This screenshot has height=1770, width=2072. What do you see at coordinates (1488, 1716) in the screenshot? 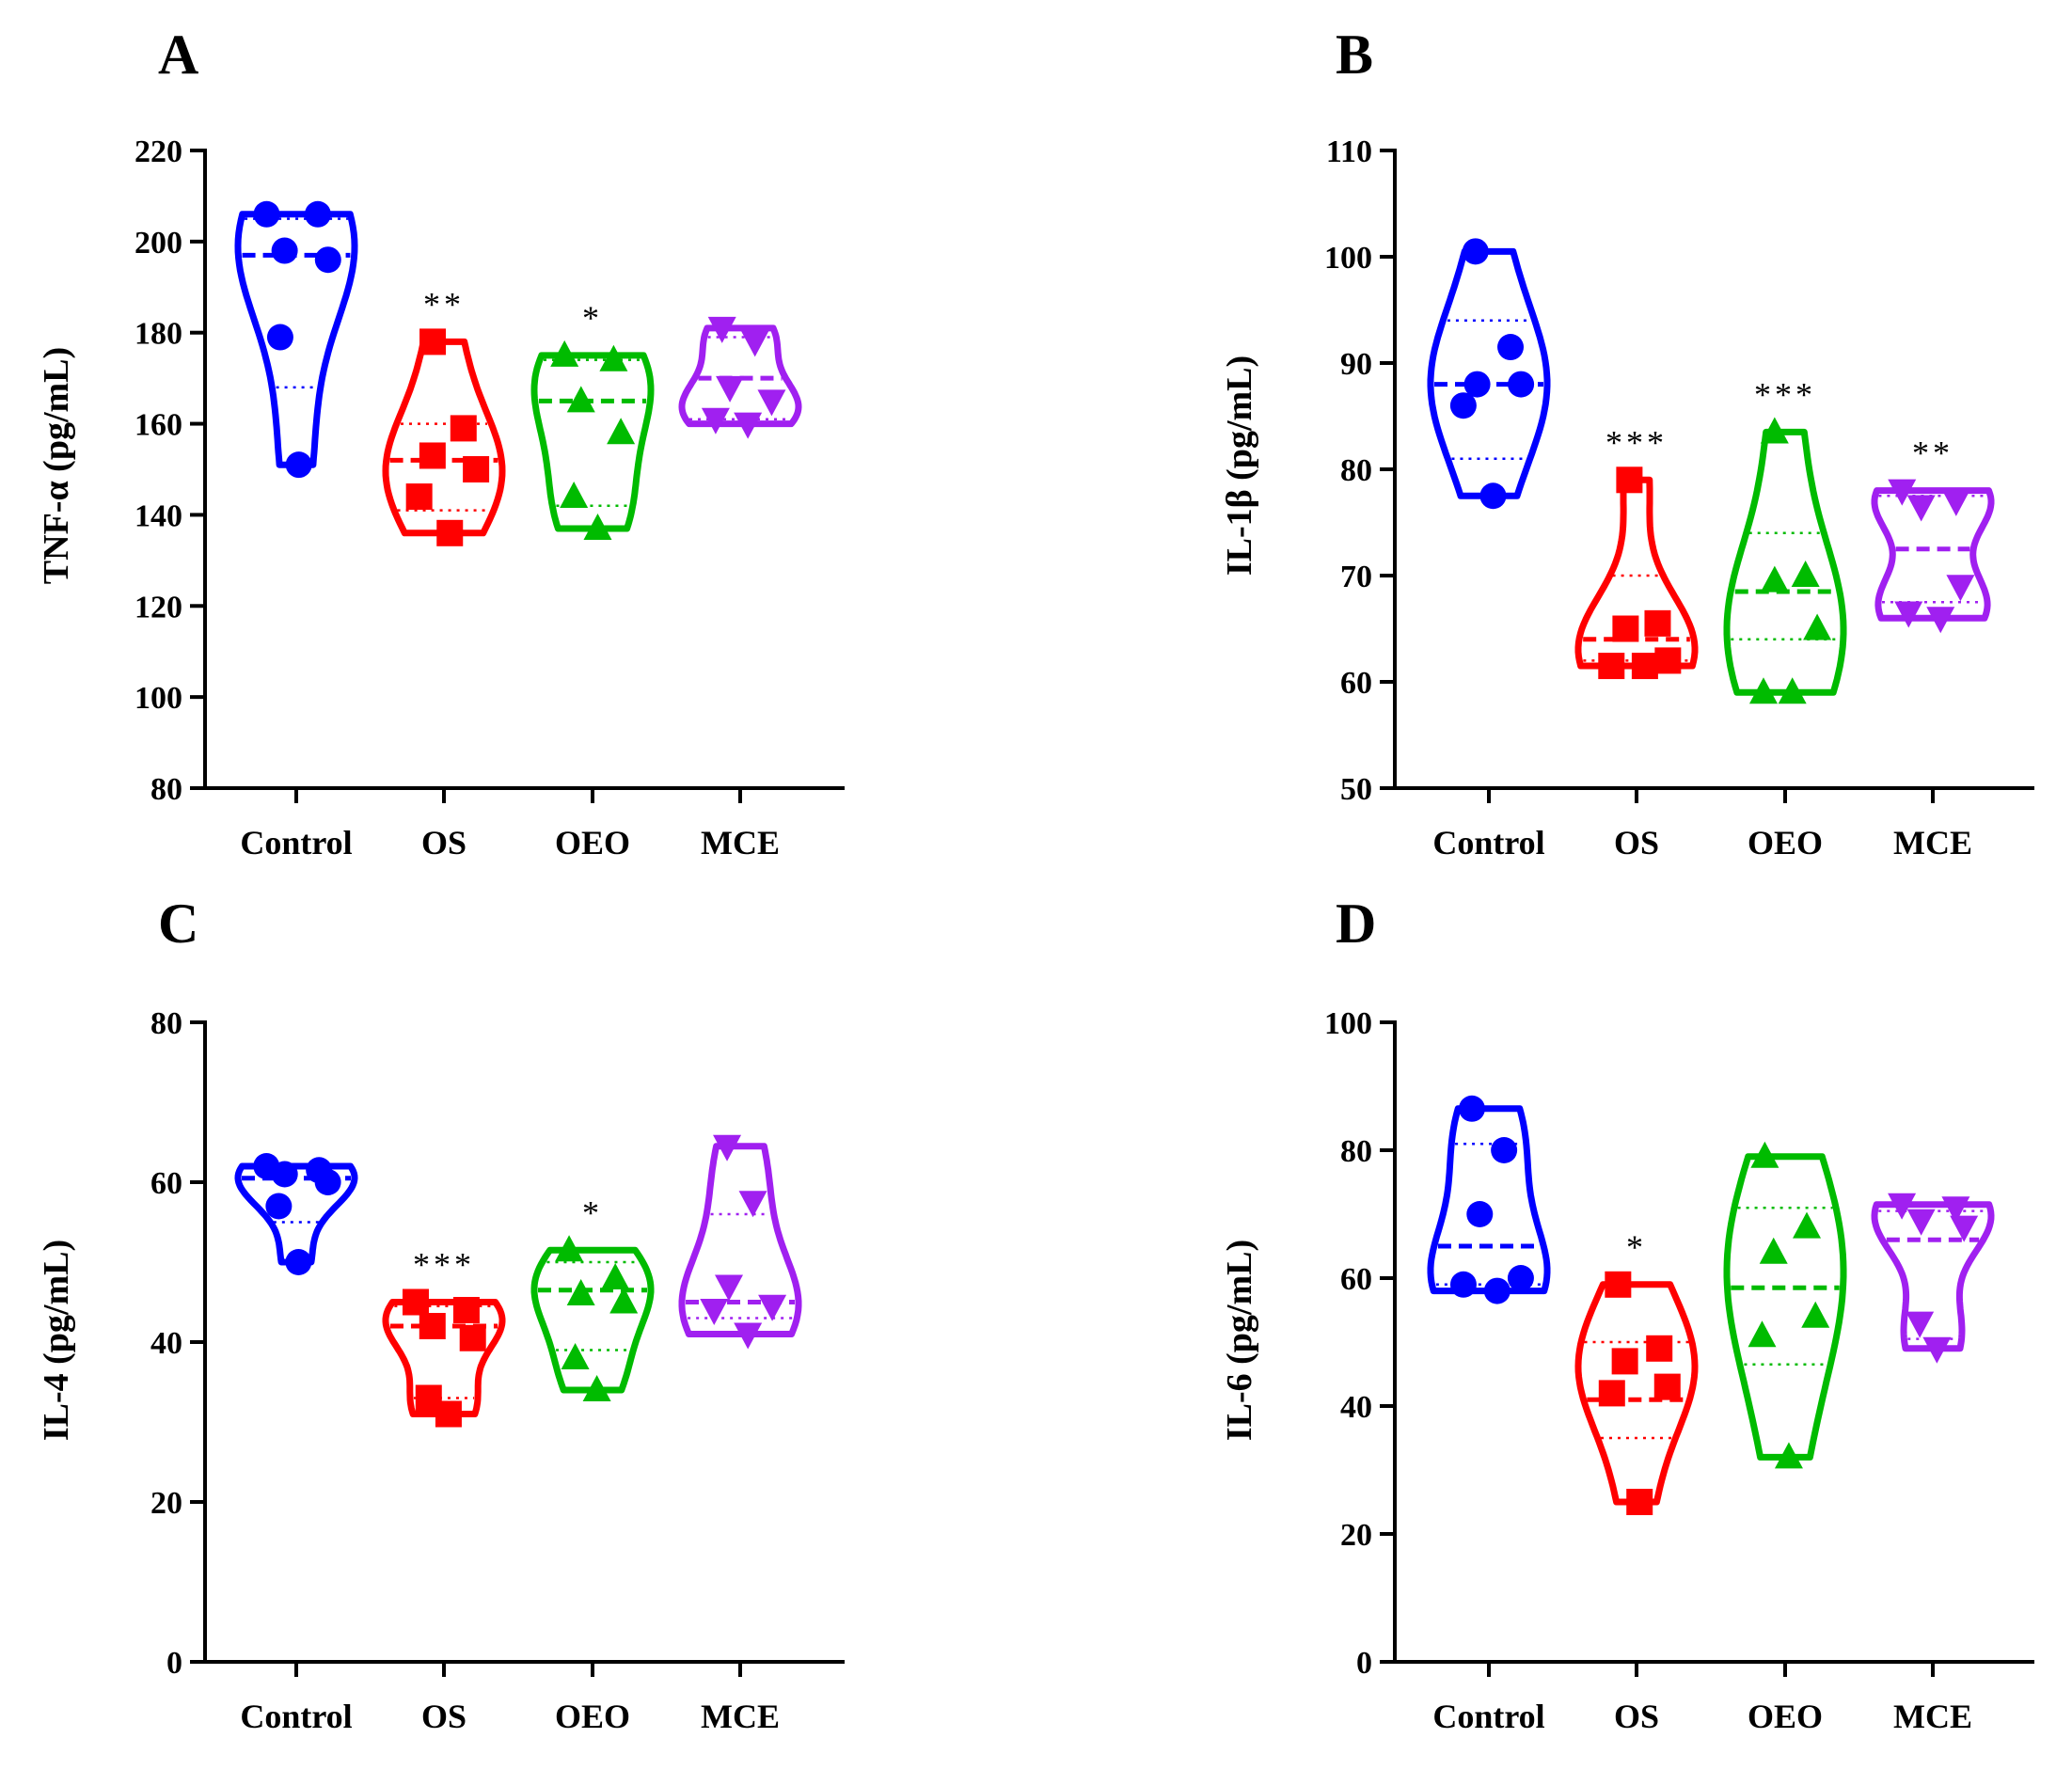
I see `category-label-d-control: Control` at bounding box center [1488, 1716].